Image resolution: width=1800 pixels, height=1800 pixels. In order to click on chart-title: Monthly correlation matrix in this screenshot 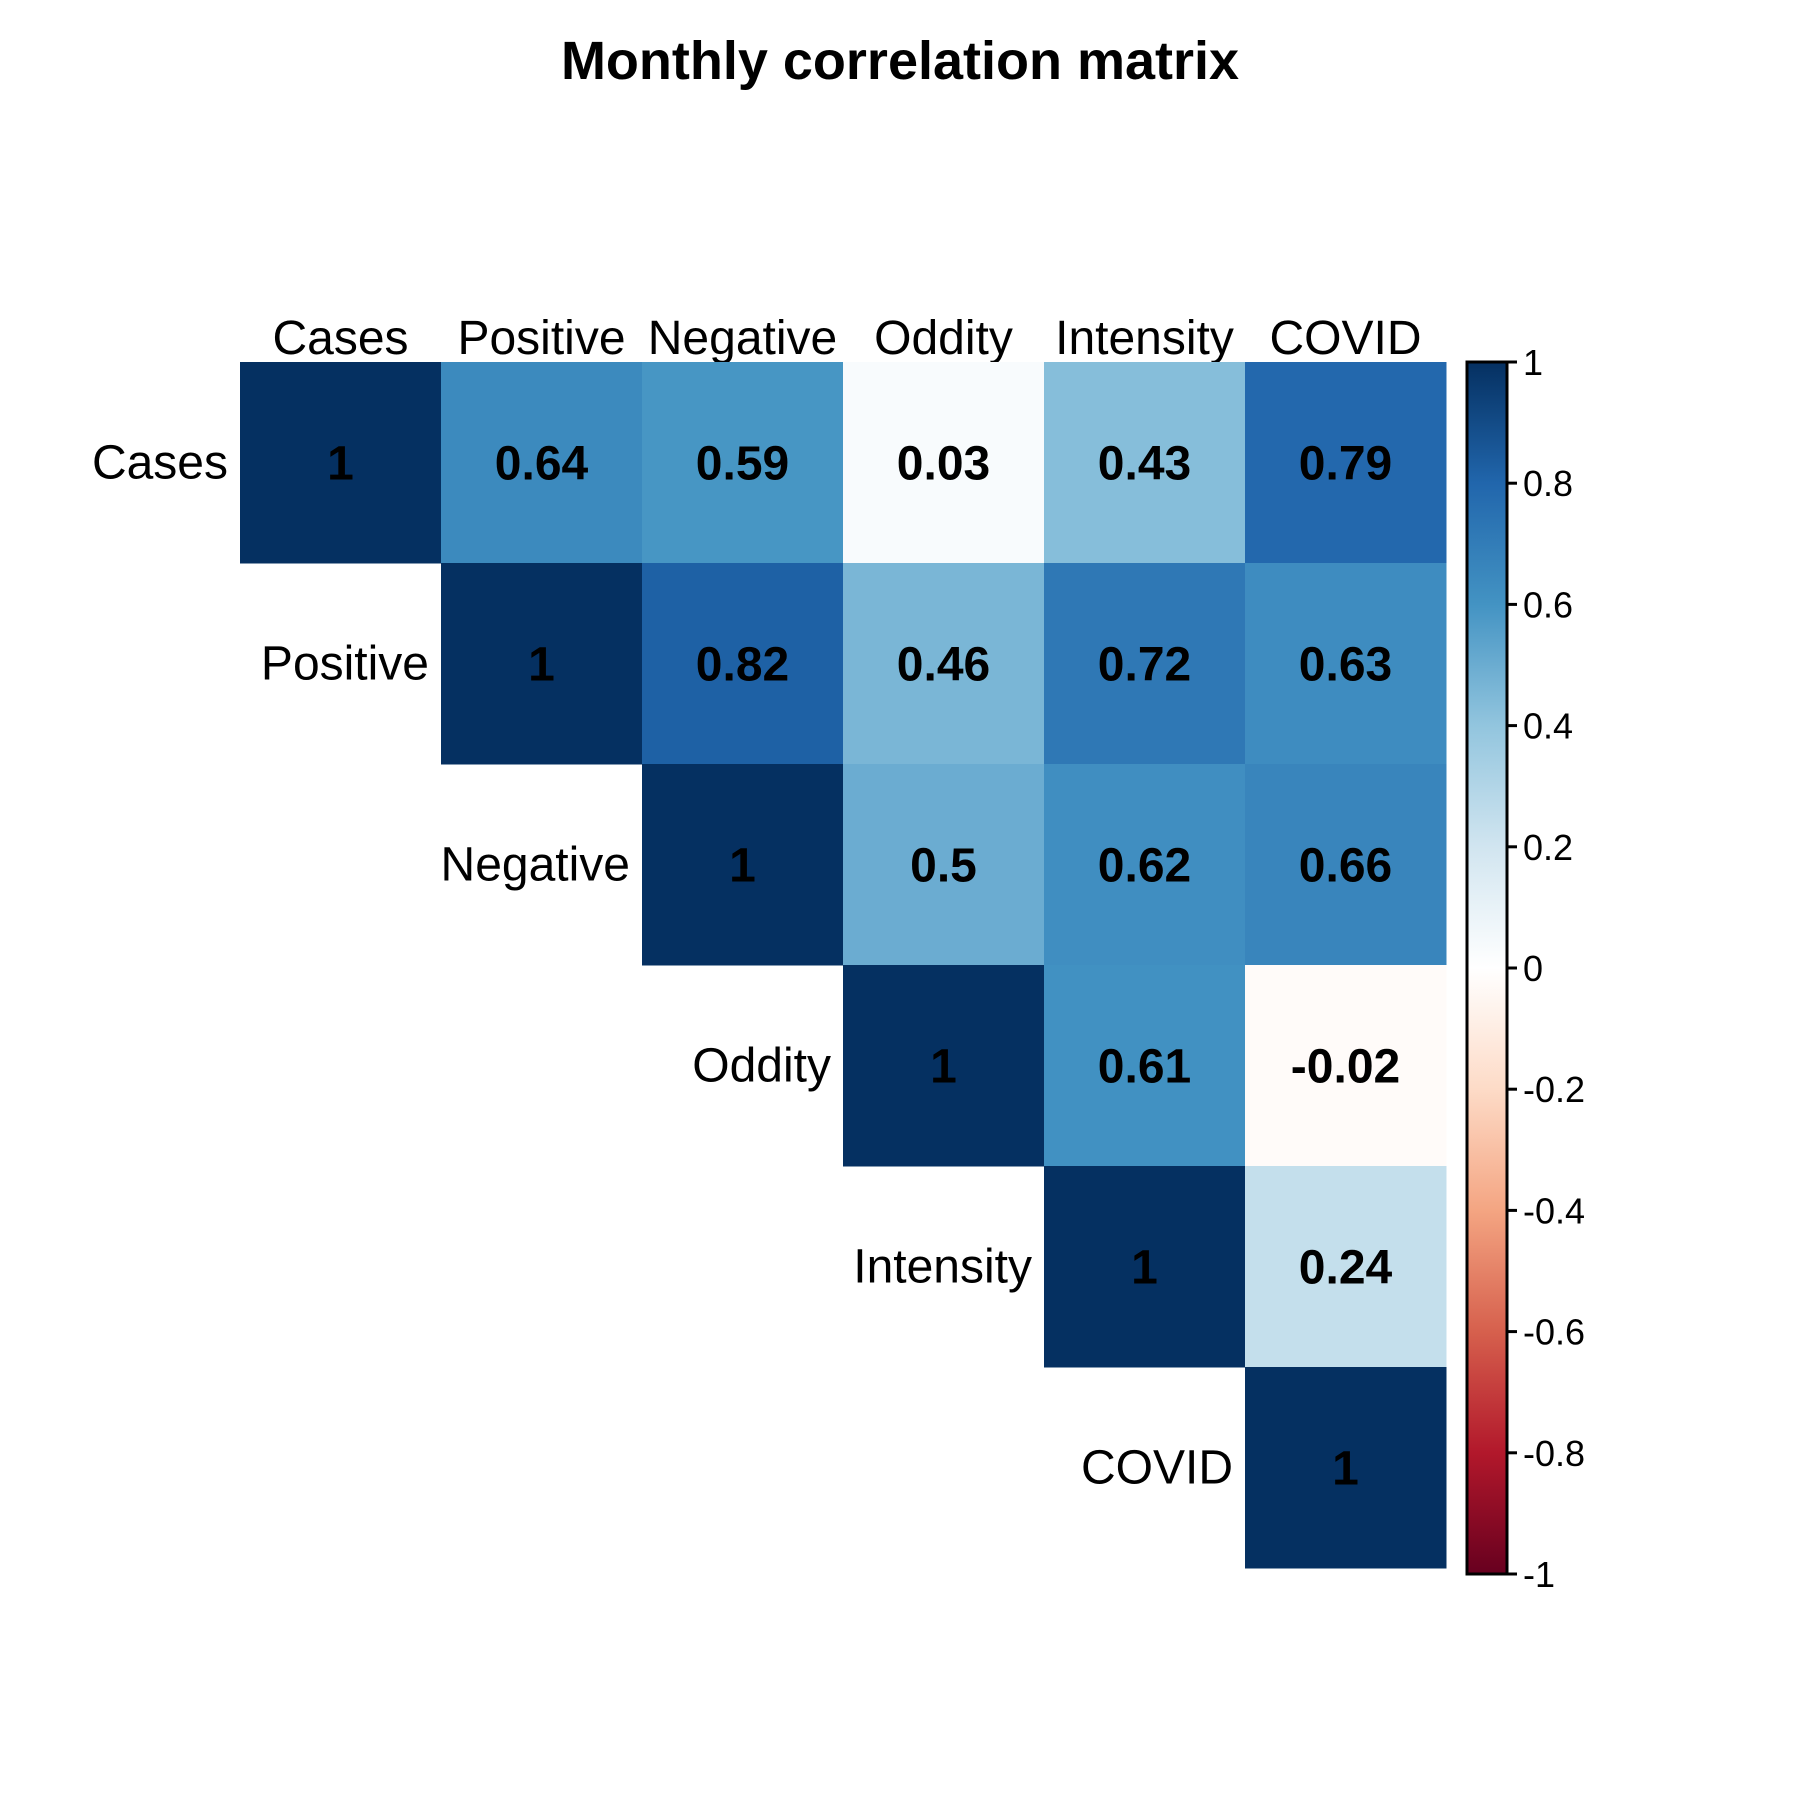, I will do `click(900, 61)`.